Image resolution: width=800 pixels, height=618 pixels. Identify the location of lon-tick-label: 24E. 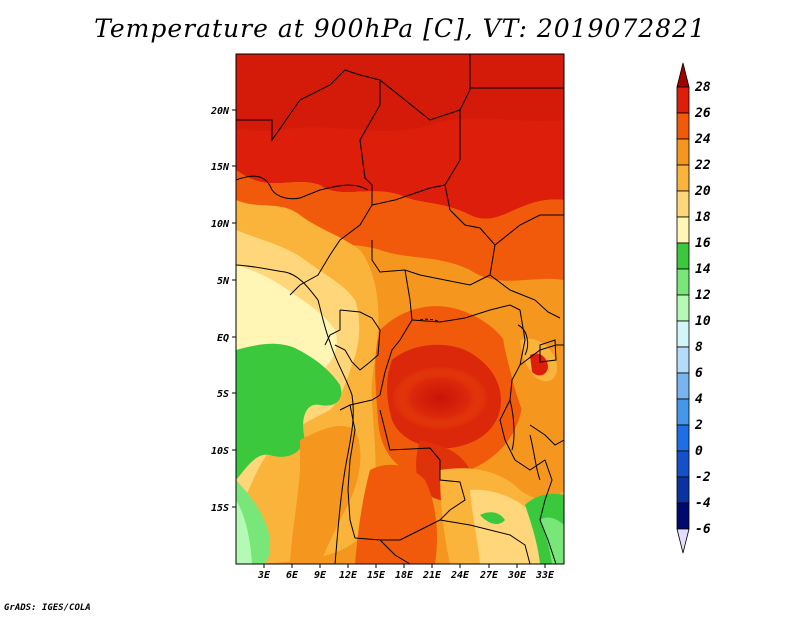
(460, 575).